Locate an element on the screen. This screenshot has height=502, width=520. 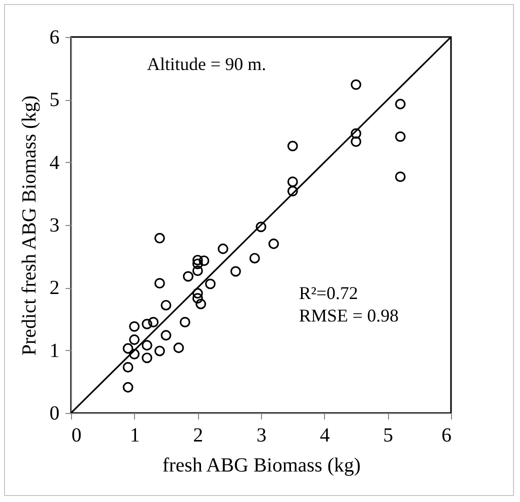
x-tick-label: 3 is located at coordinates (261, 435).